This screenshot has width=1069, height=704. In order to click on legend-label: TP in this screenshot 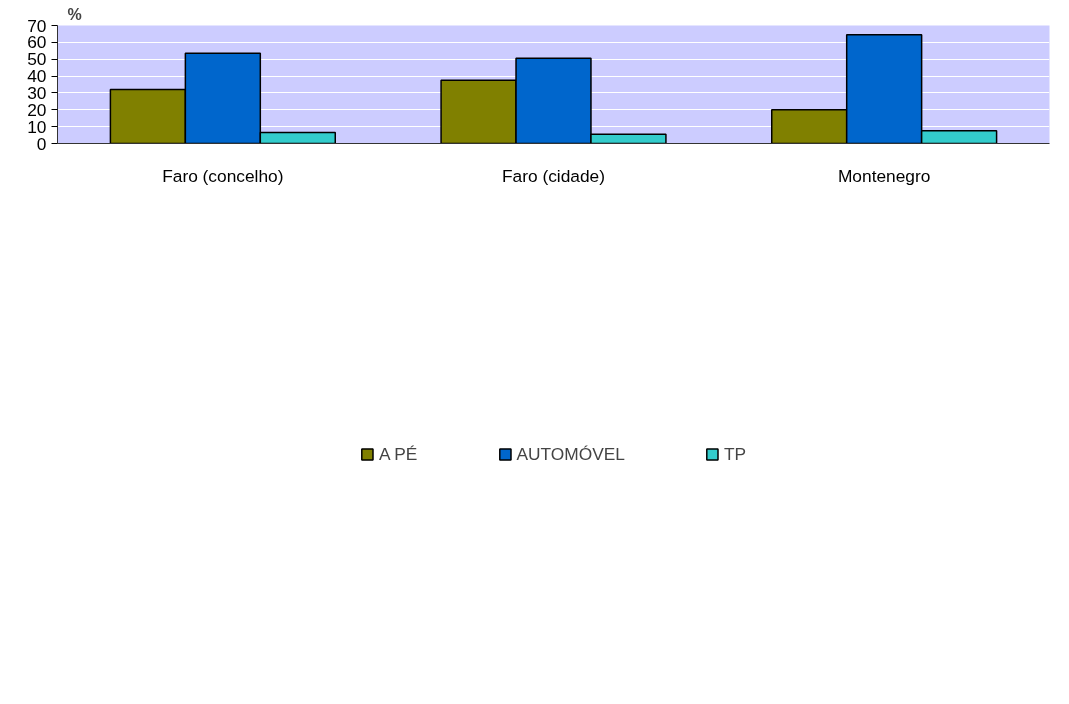, I will do `click(735, 454)`.